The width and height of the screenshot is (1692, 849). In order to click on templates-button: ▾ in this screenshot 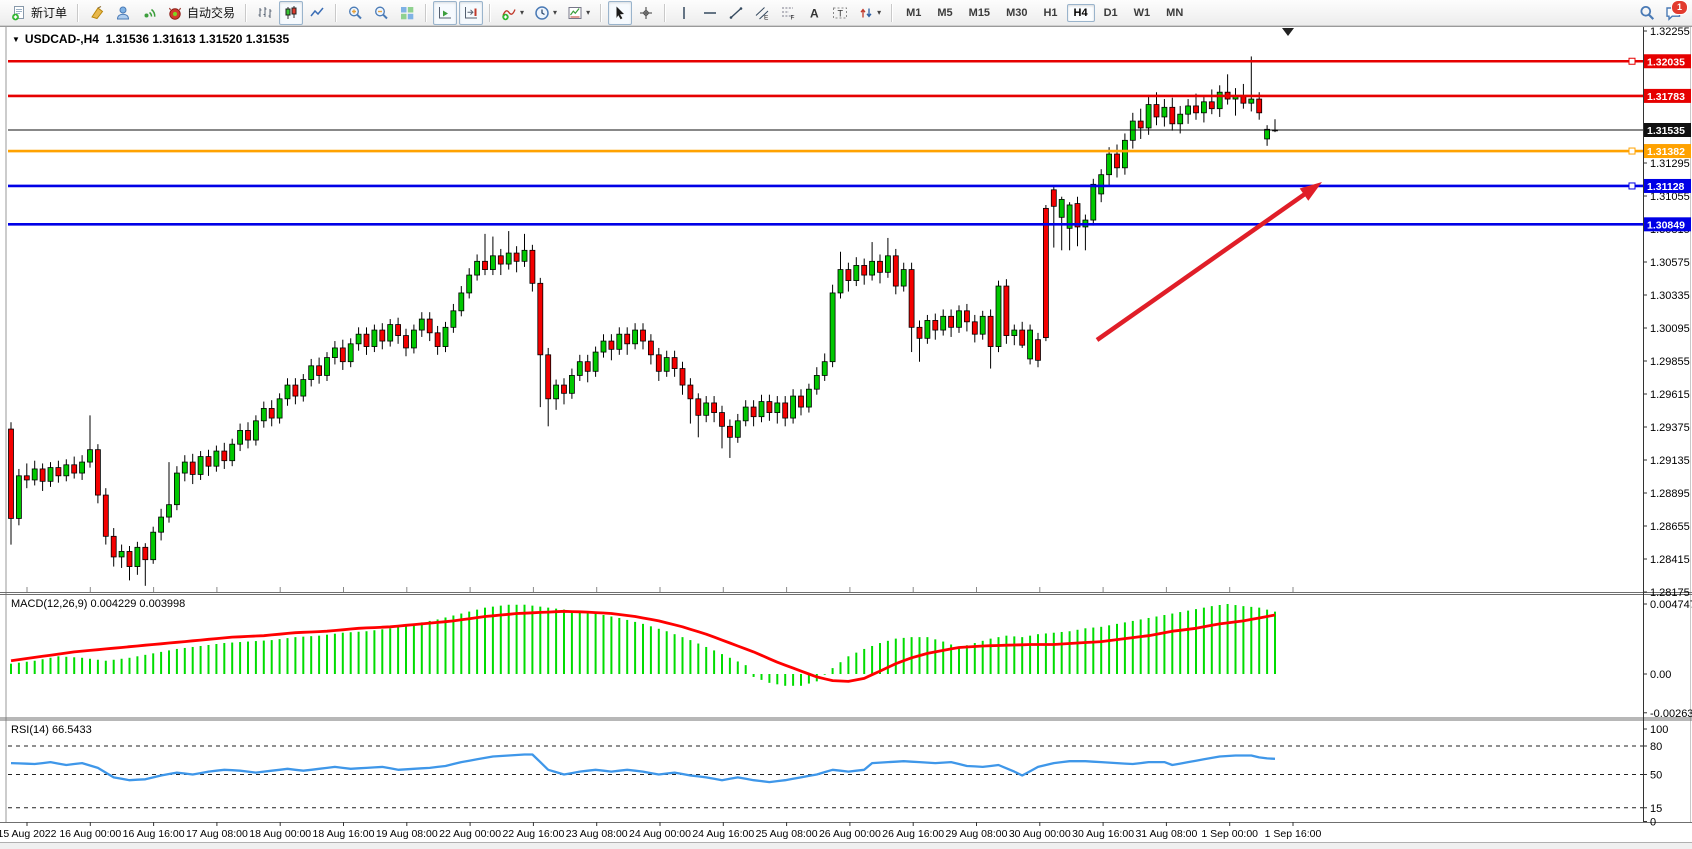, I will do `click(578, 13)`.